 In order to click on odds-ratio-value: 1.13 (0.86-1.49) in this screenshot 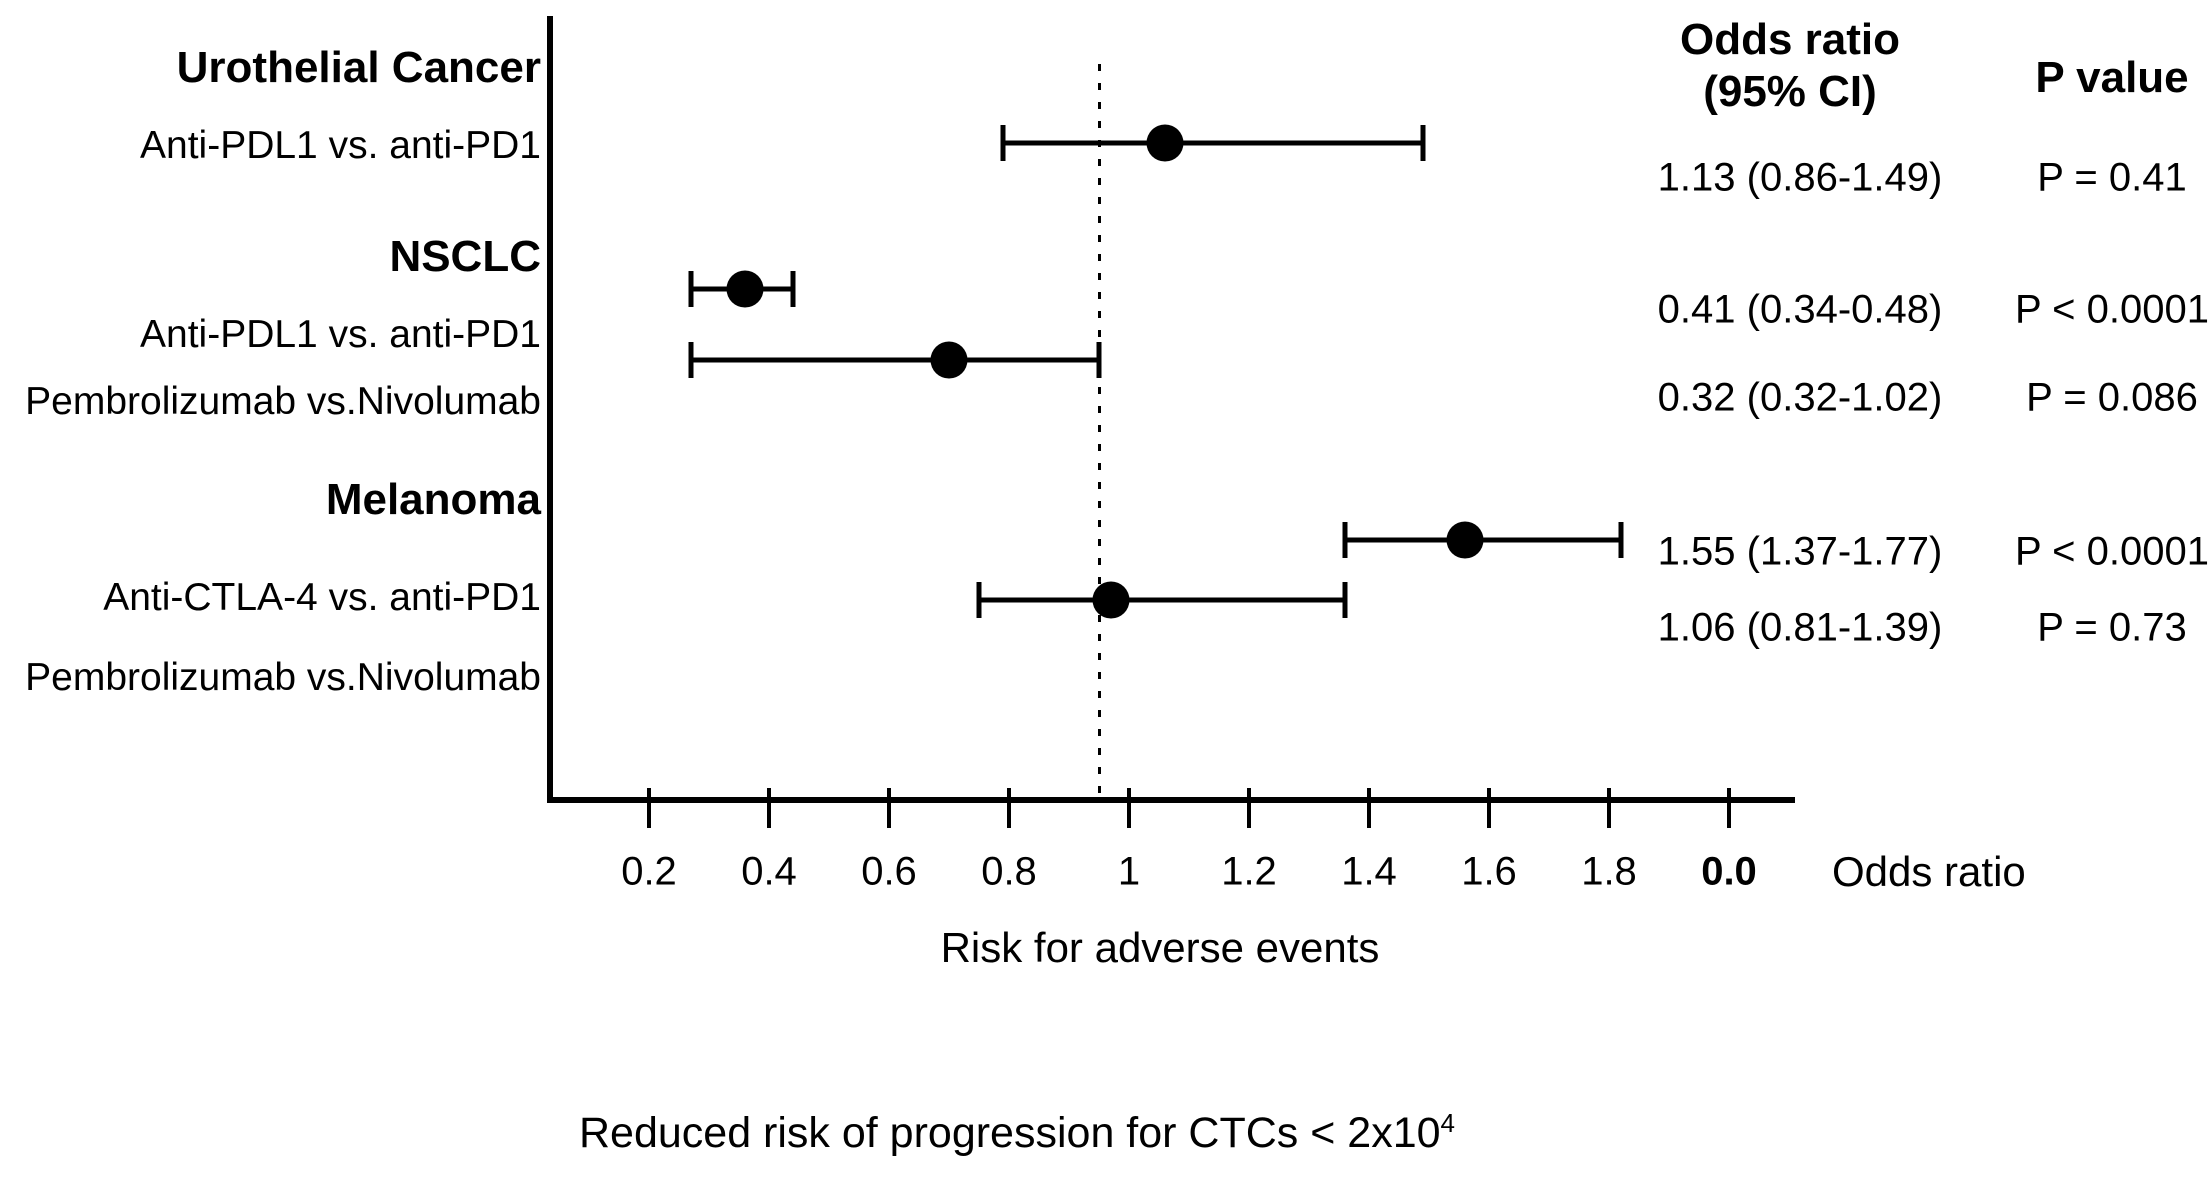, I will do `click(1800, 177)`.